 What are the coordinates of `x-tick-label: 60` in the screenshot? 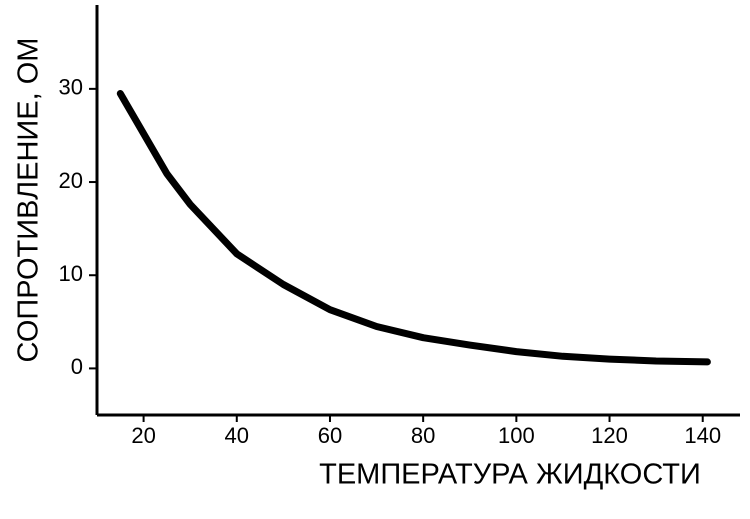 It's located at (330, 435).